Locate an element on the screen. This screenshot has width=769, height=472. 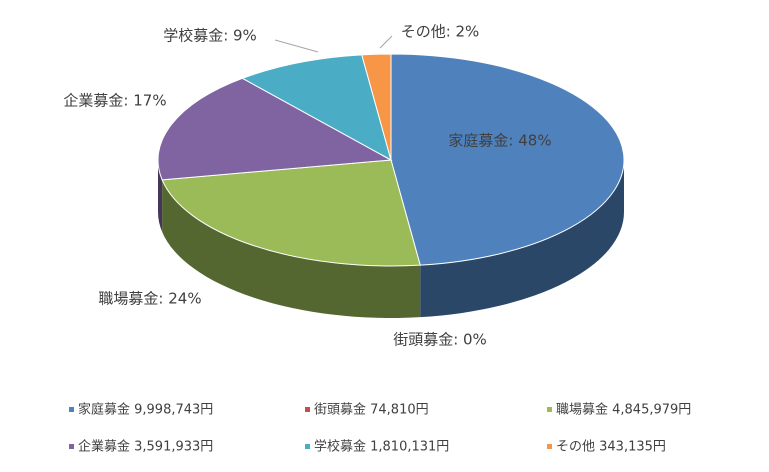
data-label: 職場募金: 24% is located at coordinates (149, 299).